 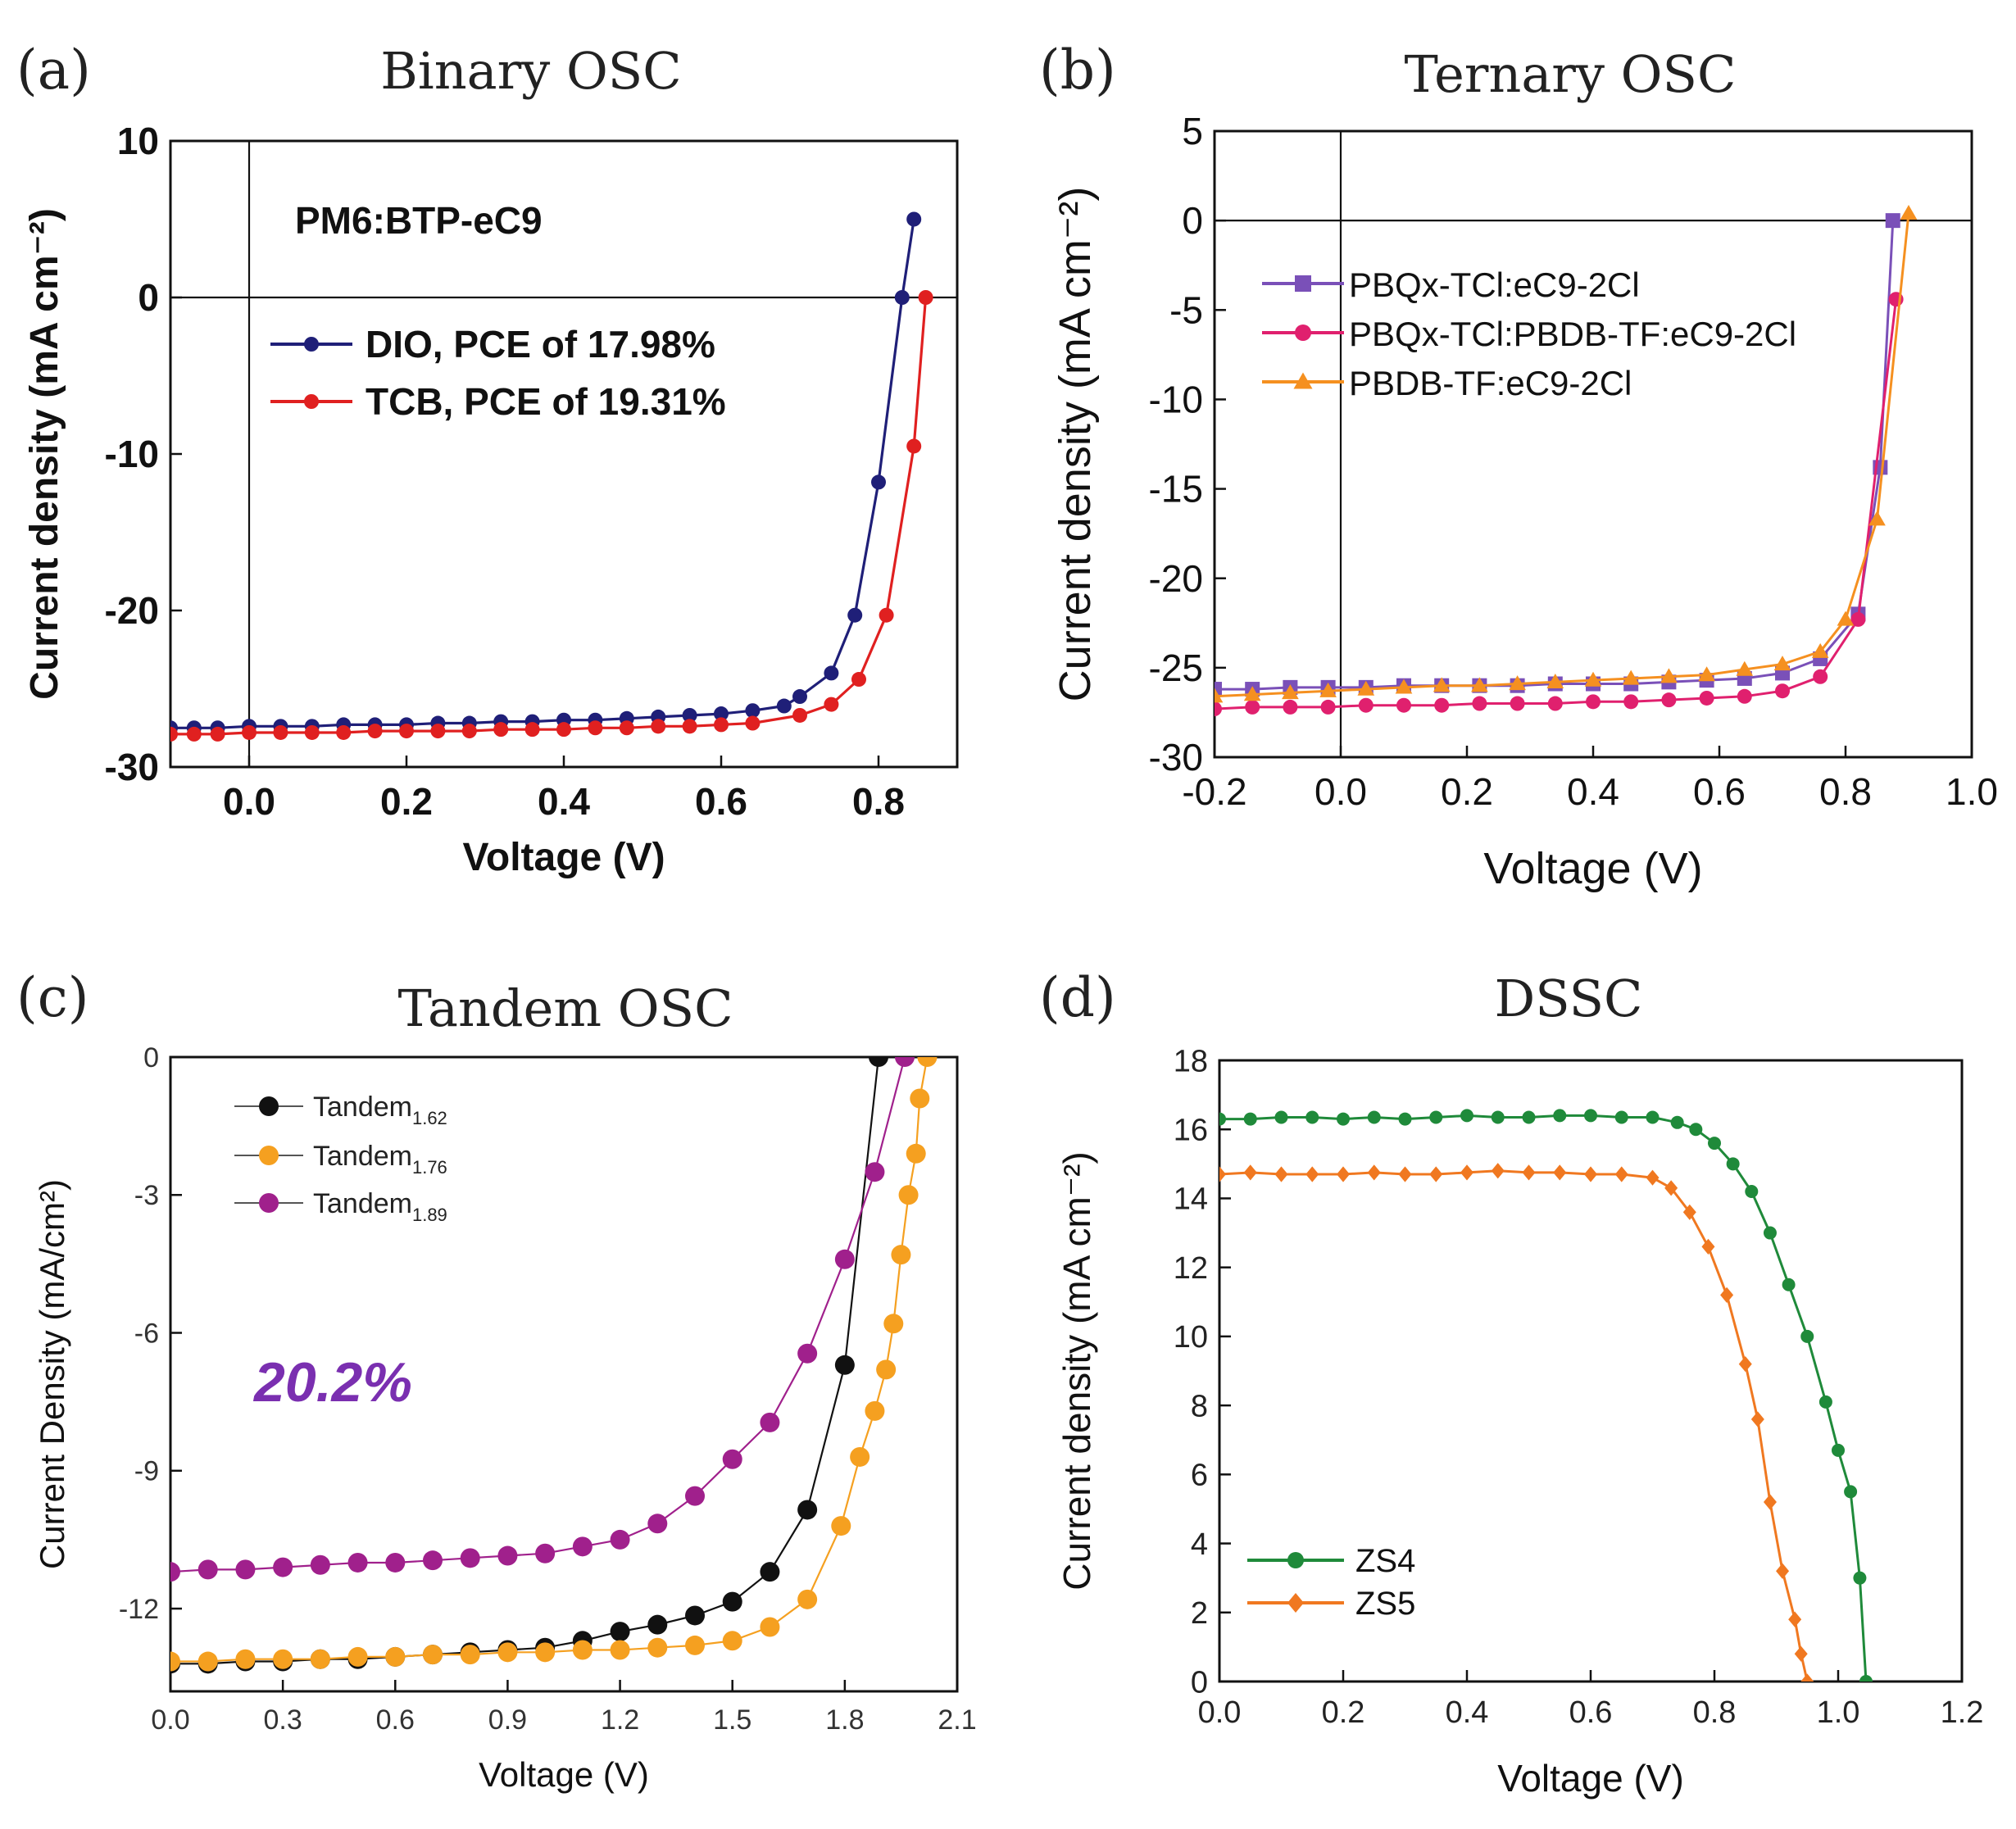 What do you see at coordinates (1199, 1476) in the screenshot?
I see `y-tick-label: 6` at bounding box center [1199, 1476].